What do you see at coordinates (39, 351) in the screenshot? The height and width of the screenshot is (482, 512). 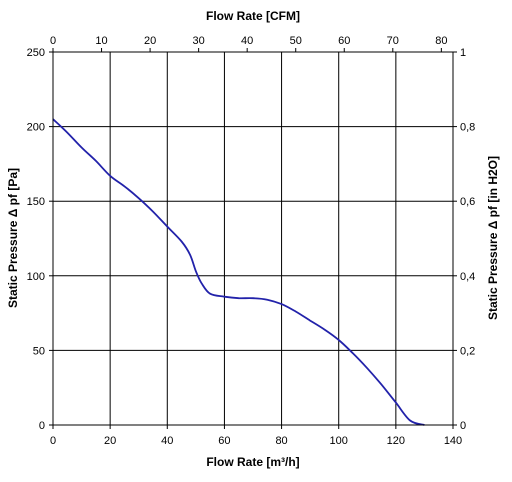 I see `y-left-tick-label: 50` at bounding box center [39, 351].